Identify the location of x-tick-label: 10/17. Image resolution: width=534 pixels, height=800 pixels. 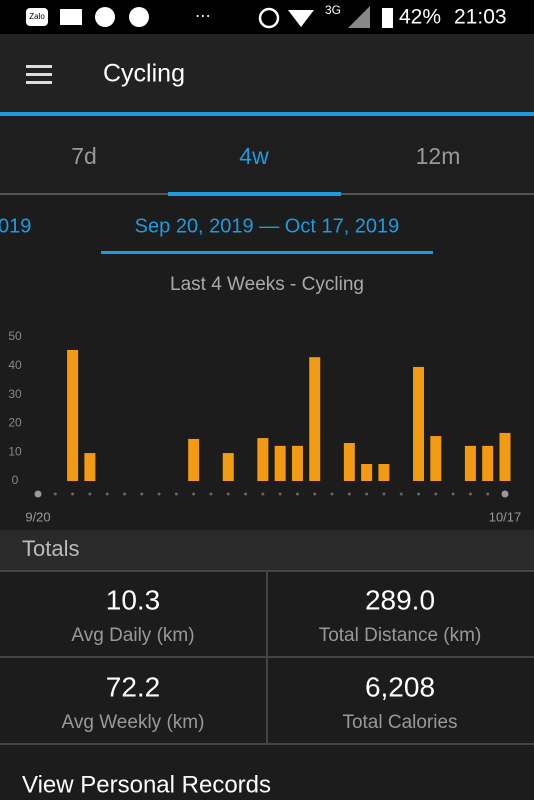
(505, 516).